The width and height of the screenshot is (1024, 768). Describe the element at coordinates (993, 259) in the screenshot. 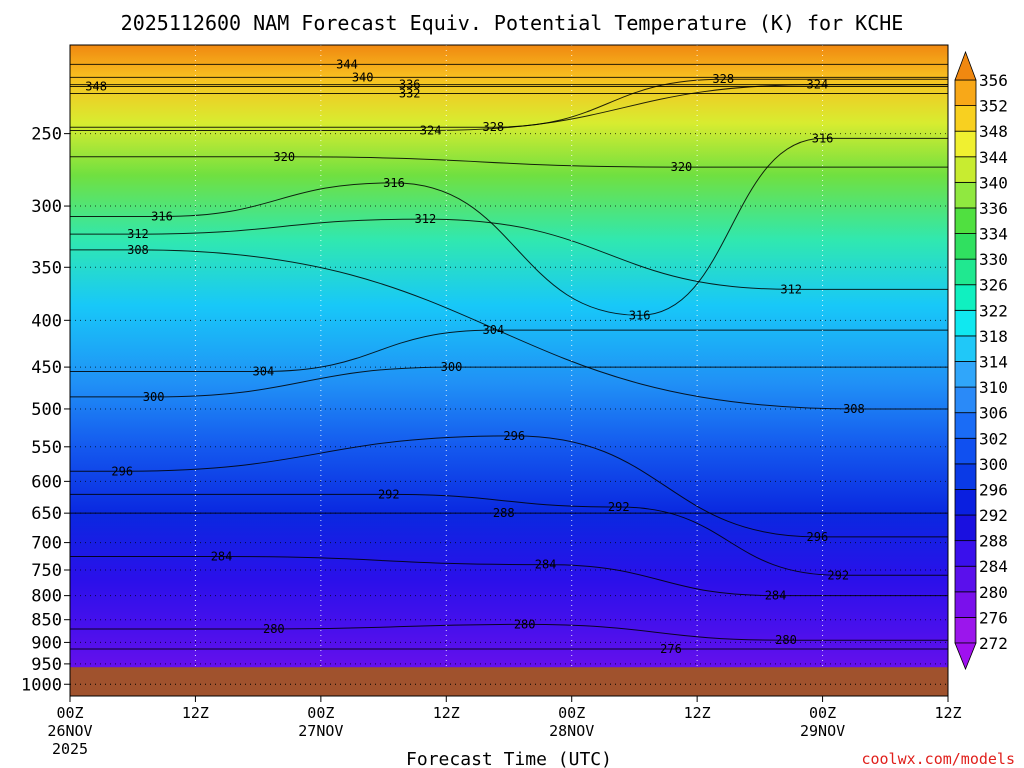

I see `colorbar-label: 330` at that location.